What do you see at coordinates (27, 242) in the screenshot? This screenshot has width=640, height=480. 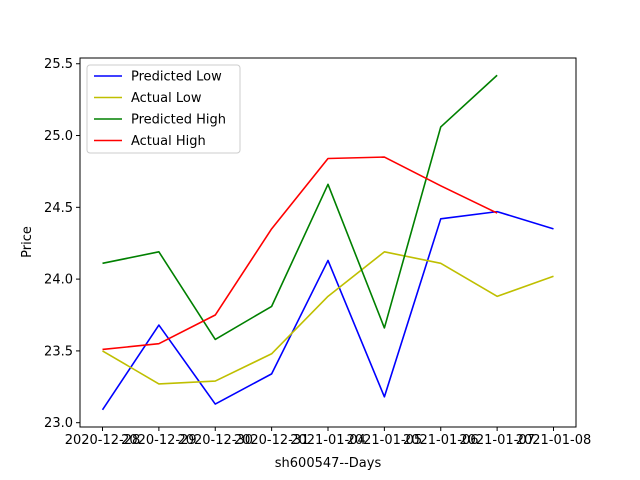 I see `y-axis-label: Price` at bounding box center [27, 242].